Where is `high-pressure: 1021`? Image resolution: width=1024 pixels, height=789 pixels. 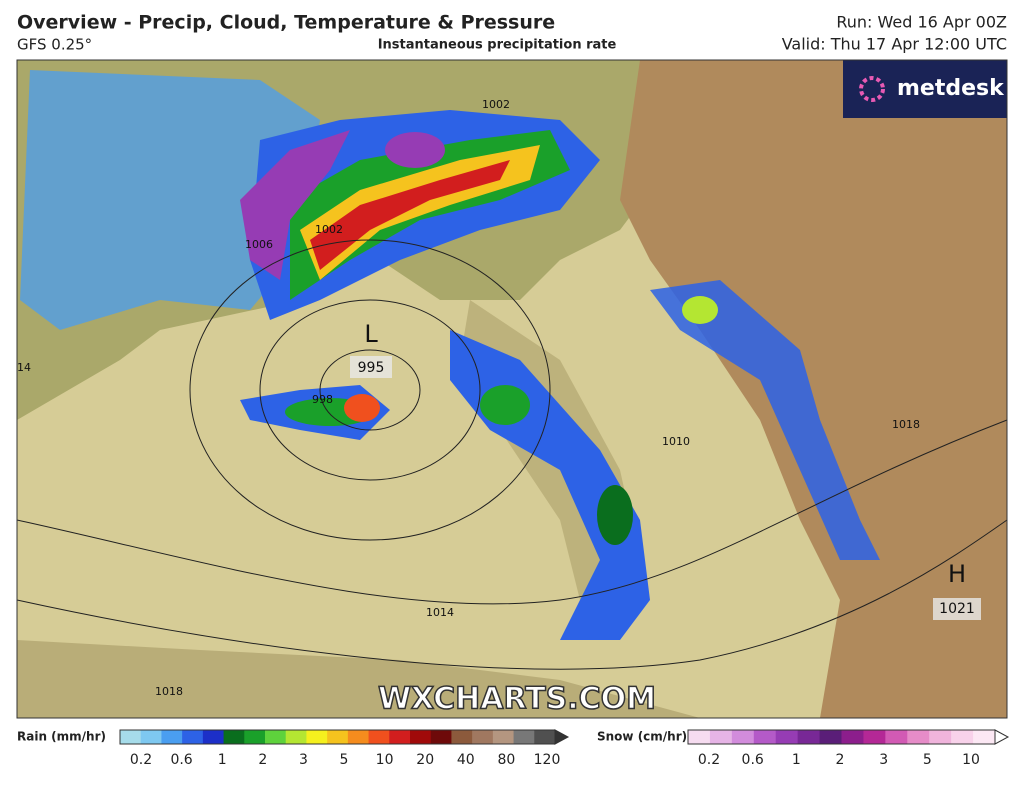
high-pressure: 1021 is located at coordinates (957, 609).